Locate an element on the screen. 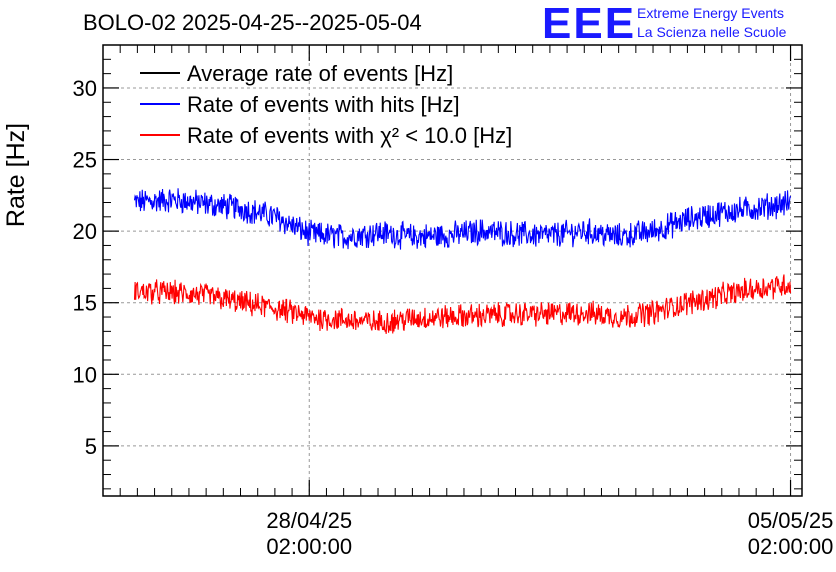 This screenshot has width=836, height=572. x-tick-date: 28/04/25 is located at coordinates (309, 520).